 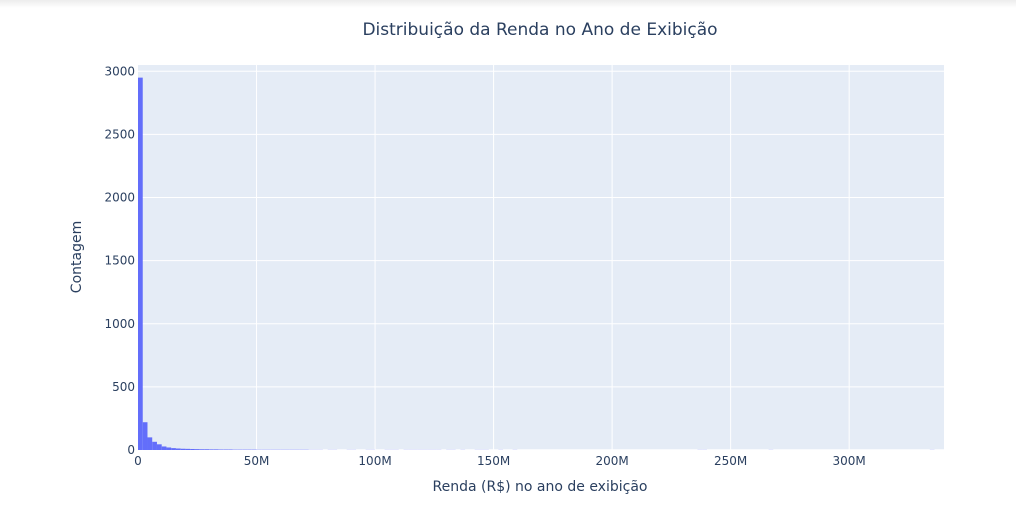 I want to click on x-tick-label: 200M, so click(x=611, y=461).